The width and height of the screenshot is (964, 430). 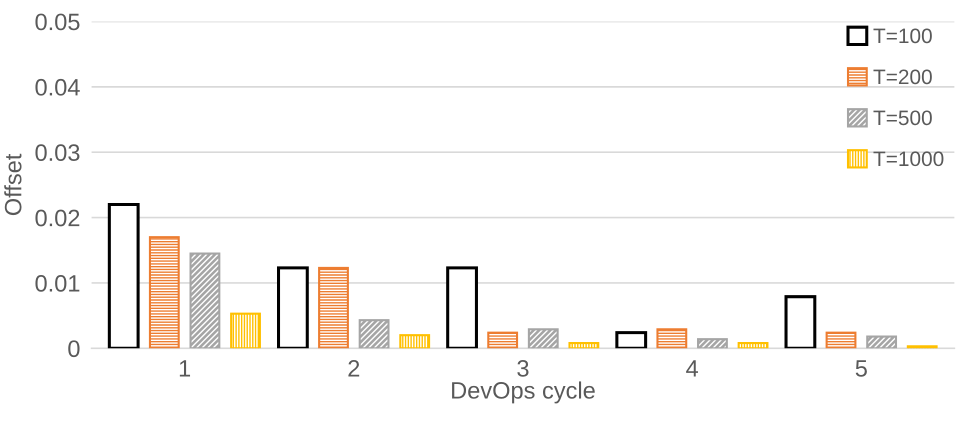 What do you see at coordinates (74, 349) in the screenshot?
I see `y-tick-label: 0` at bounding box center [74, 349].